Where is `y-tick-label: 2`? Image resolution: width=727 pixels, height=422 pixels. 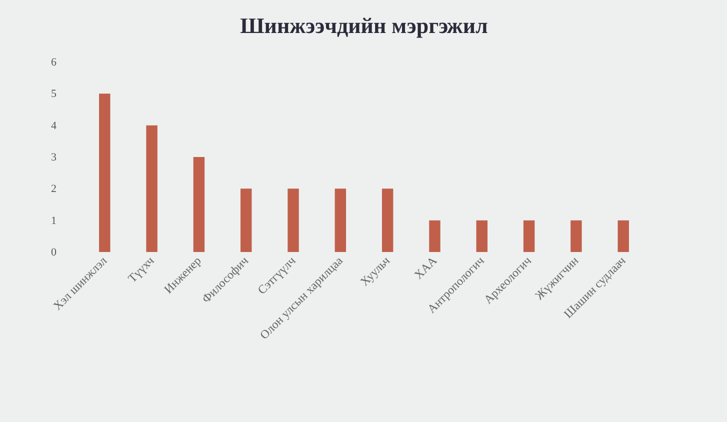 y-tick-label: 2 is located at coordinates (53, 189).